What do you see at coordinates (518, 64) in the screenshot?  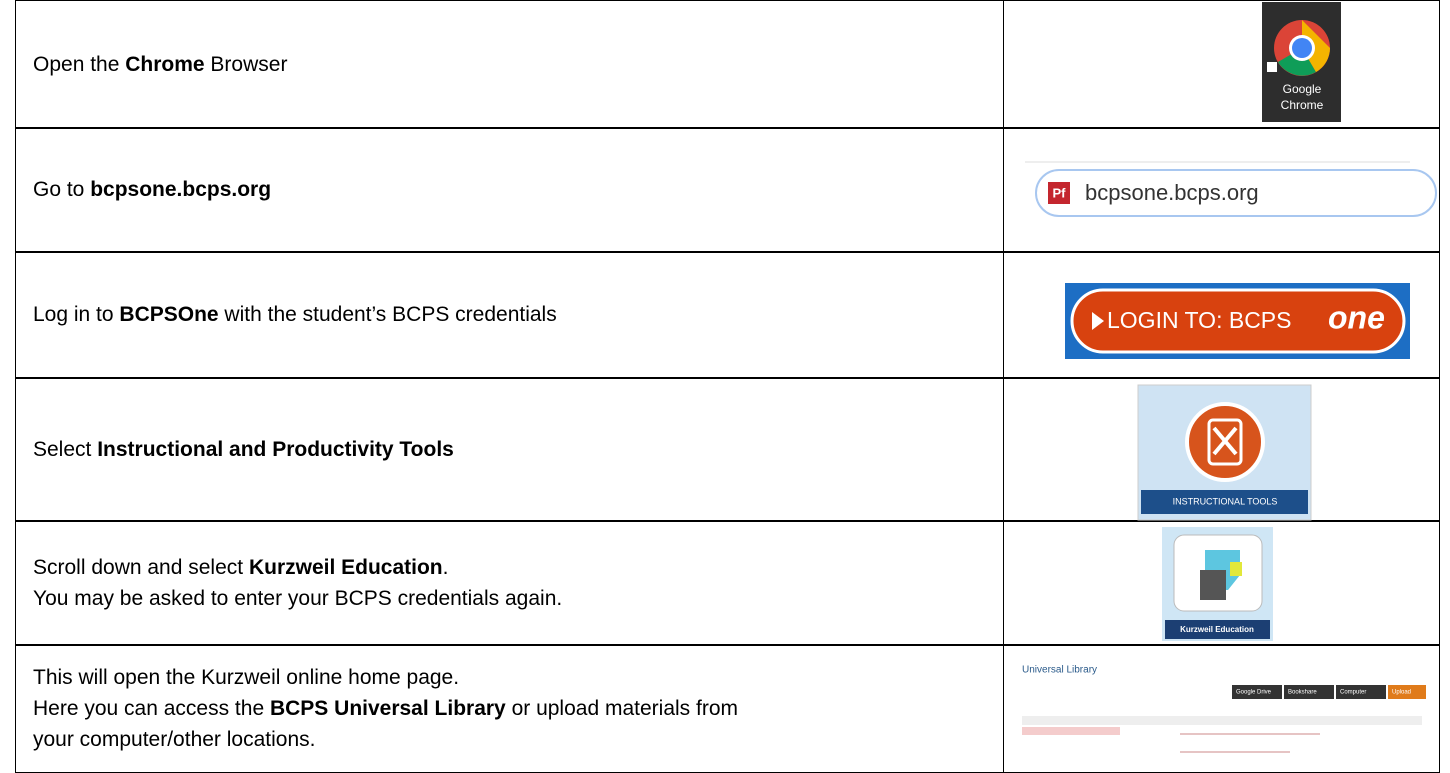 I see `text-line: Open the Chrome Browser` at bounding box center [518, 64].